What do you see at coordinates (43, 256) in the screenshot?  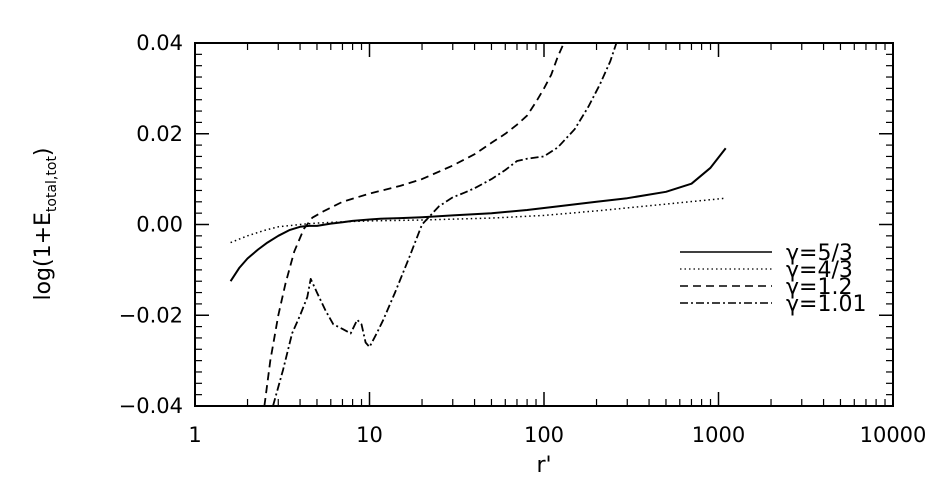 I see `y-axis-title-main: log(1+E` at bounding box center [43, 256].